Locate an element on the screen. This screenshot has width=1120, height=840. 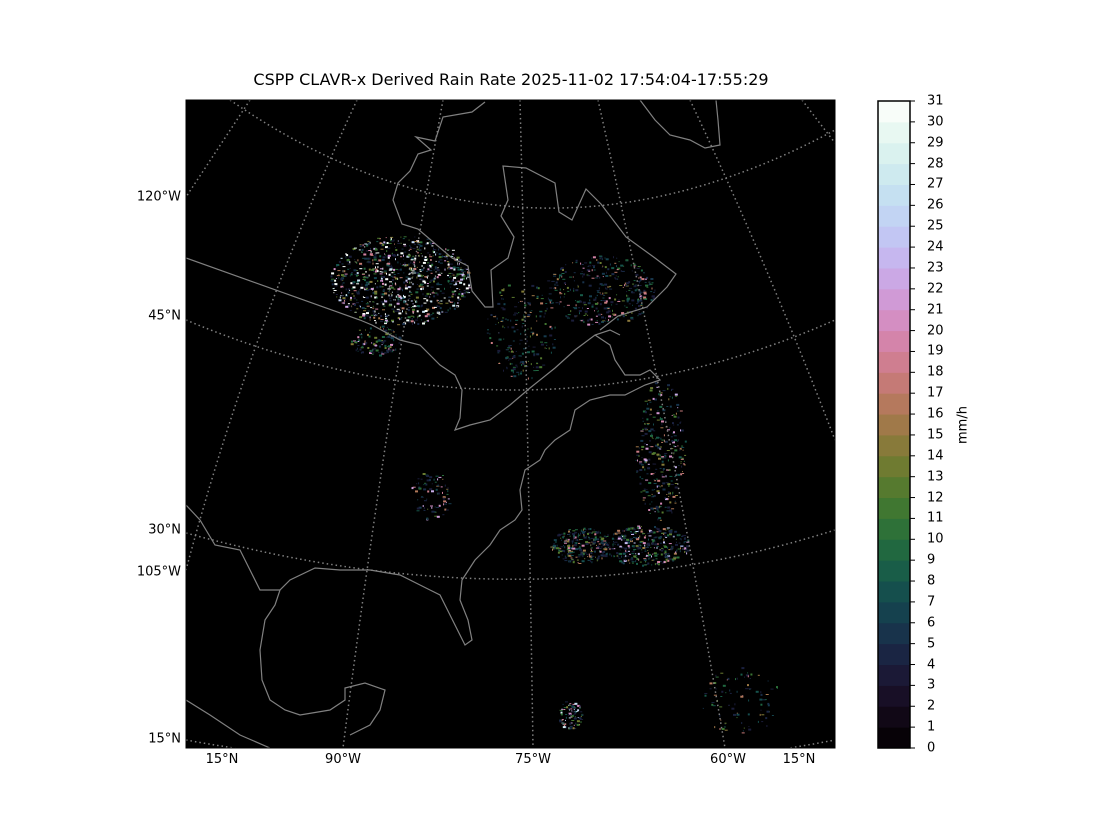
colorbar-tick-label: 18 is located at coordinates (935, 372).